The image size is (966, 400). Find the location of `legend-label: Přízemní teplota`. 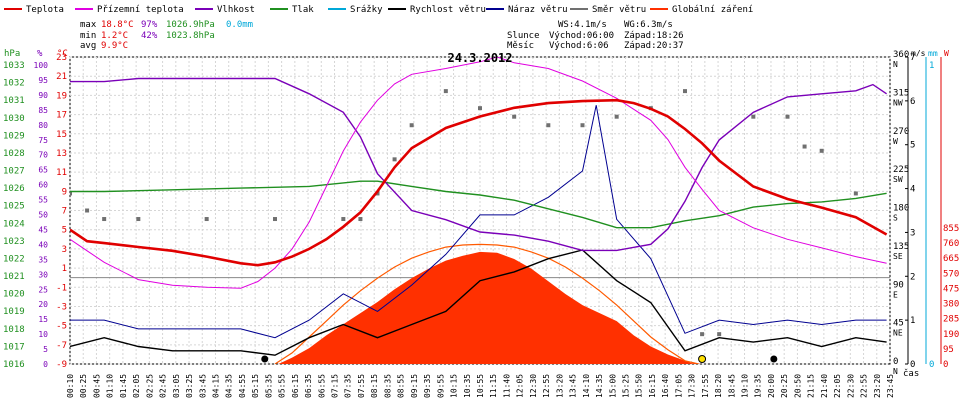

legend-label: Přízemní teplota is located at coordinates (140, 10).